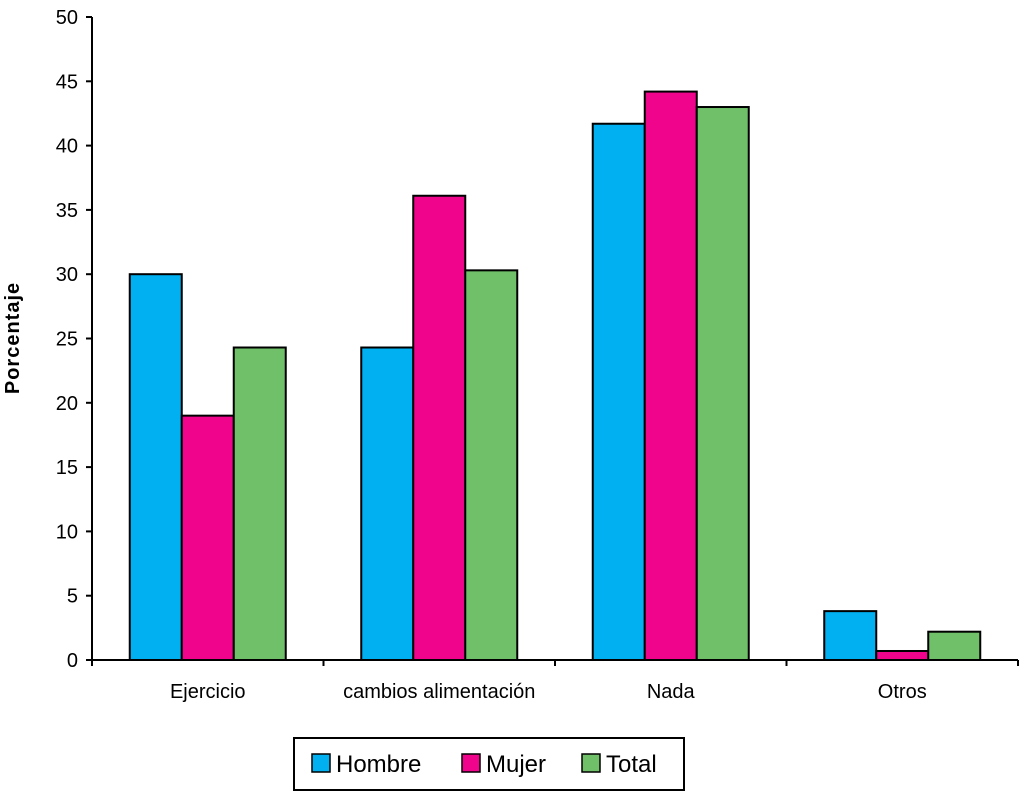 The height and width of the screenshot is (796, 1024). What do you see at coordinates (67, 340) in the screenshot?
I see `y-tick-label: 25` at bounding box center [67, 340].